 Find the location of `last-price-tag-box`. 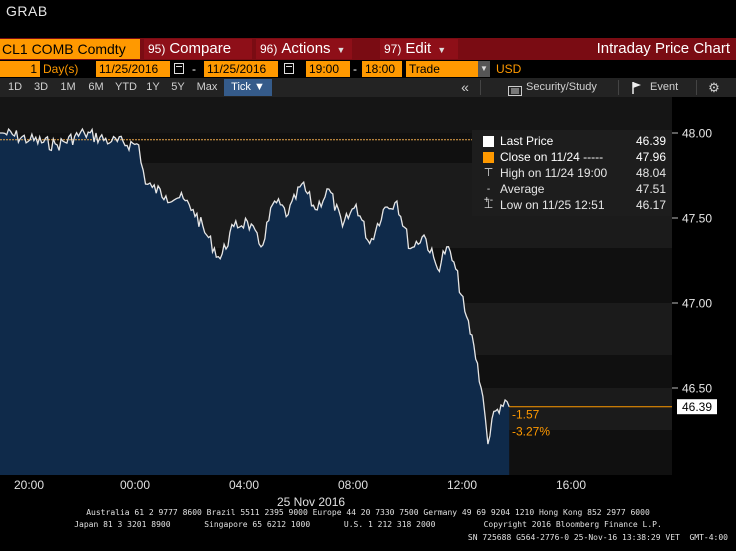

last-price-tag-box is located at coordinates (697, 407).